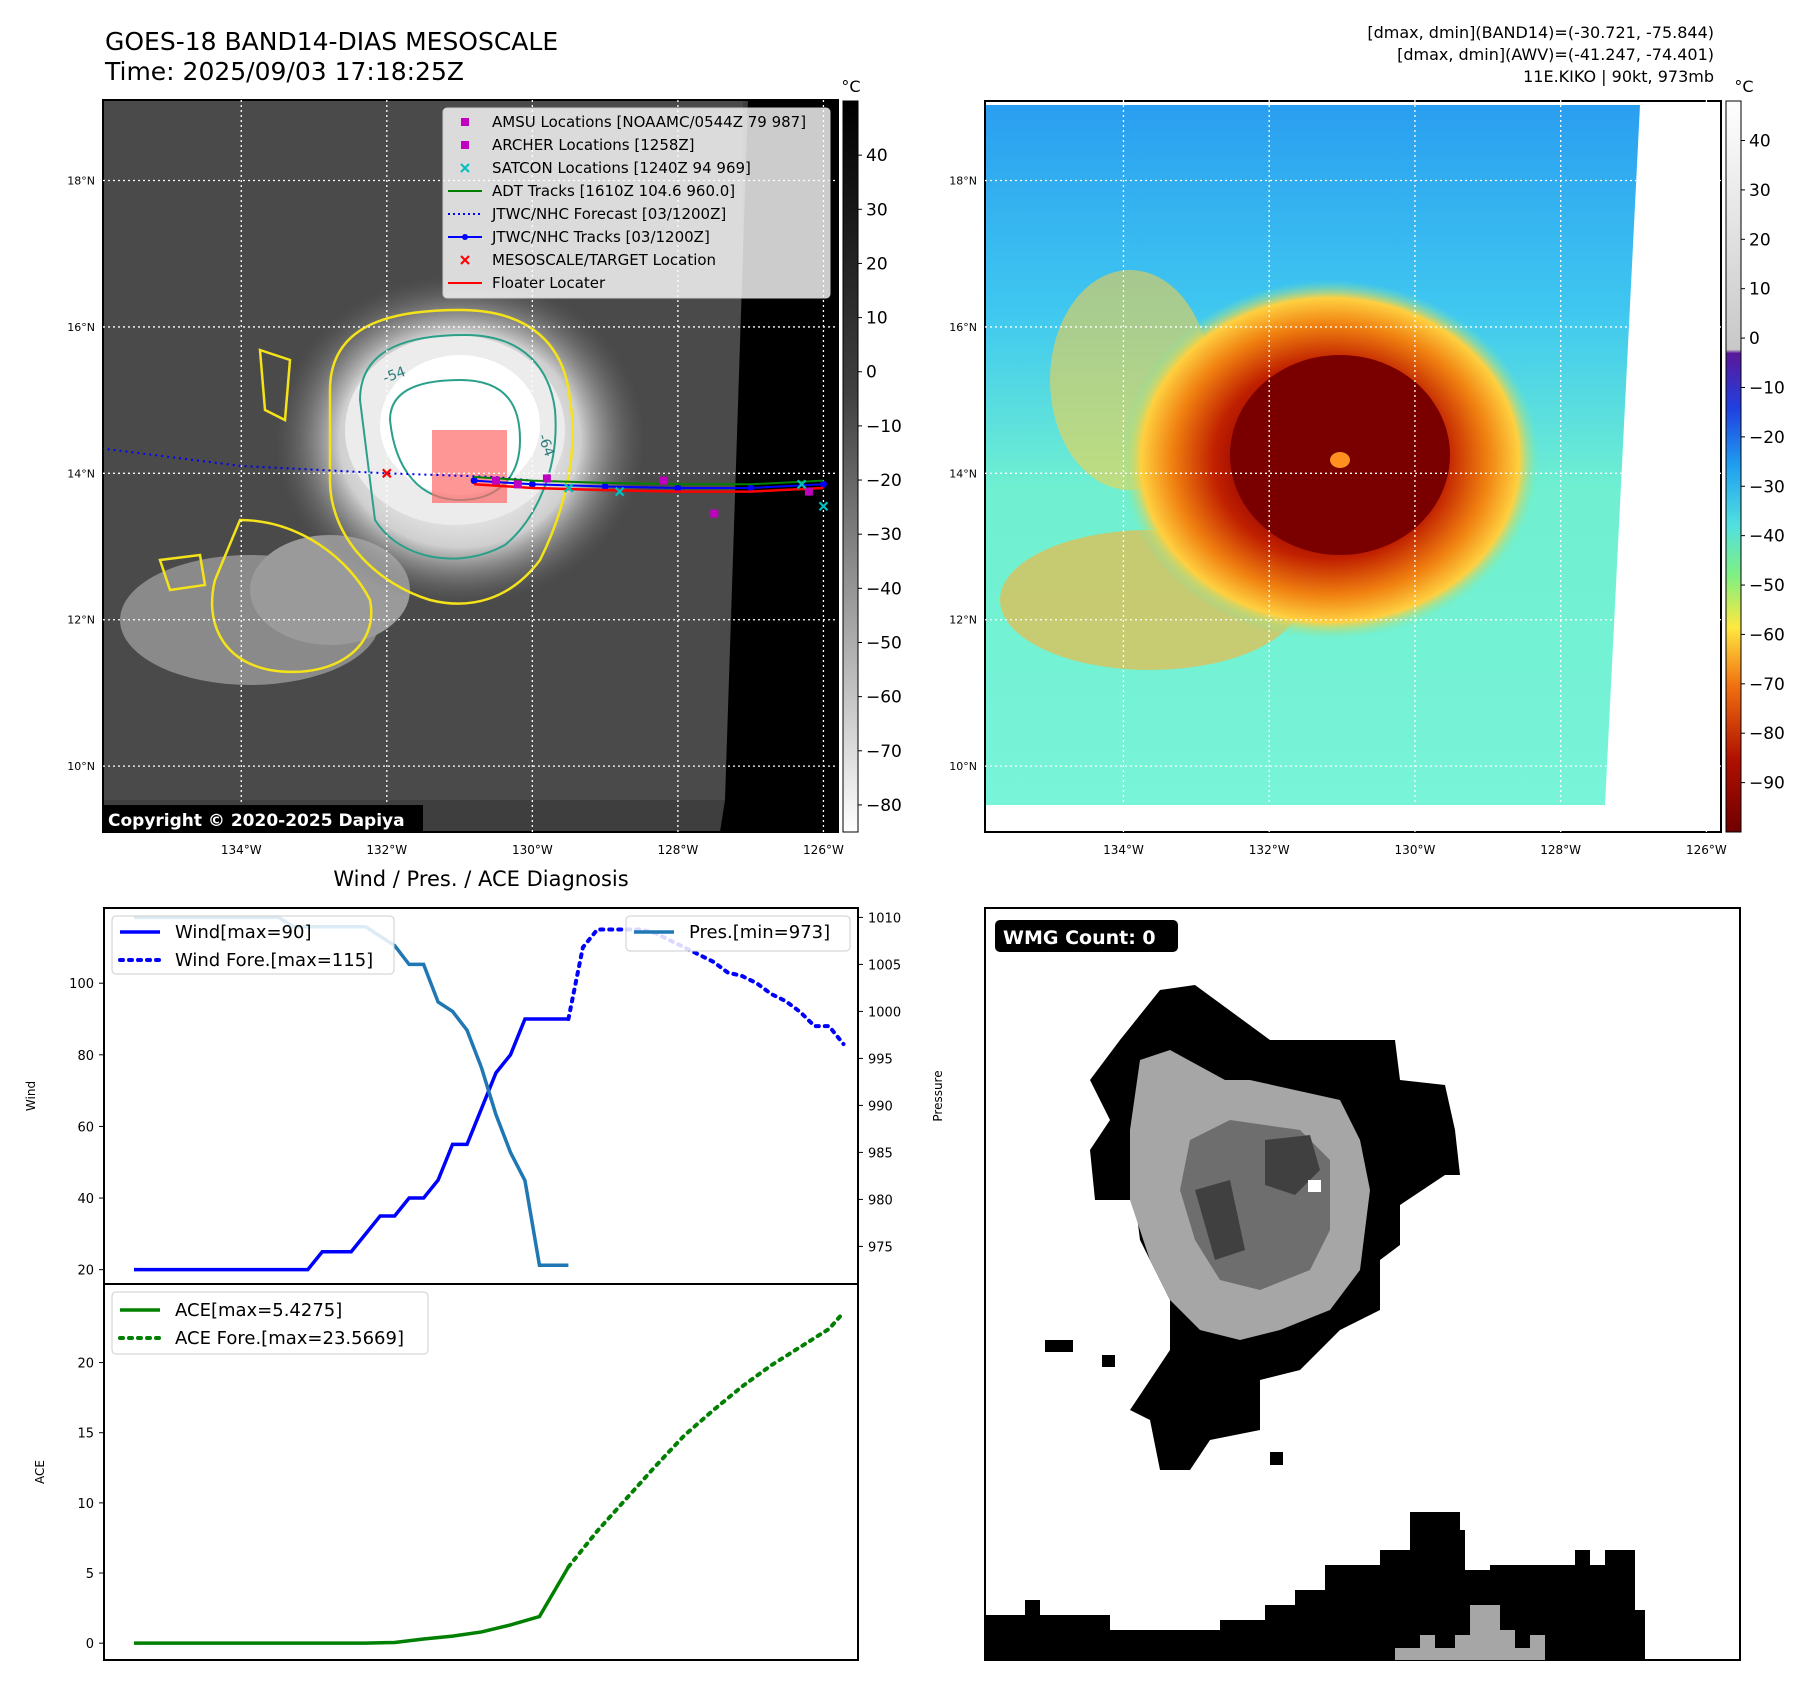  I want to click on y-tick-label: 20, so click(85, 1271).